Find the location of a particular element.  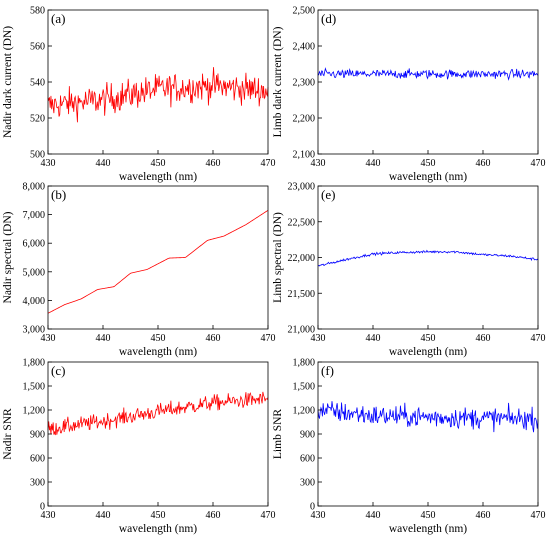

plot-frame-e is located at coordinates (428, 257).